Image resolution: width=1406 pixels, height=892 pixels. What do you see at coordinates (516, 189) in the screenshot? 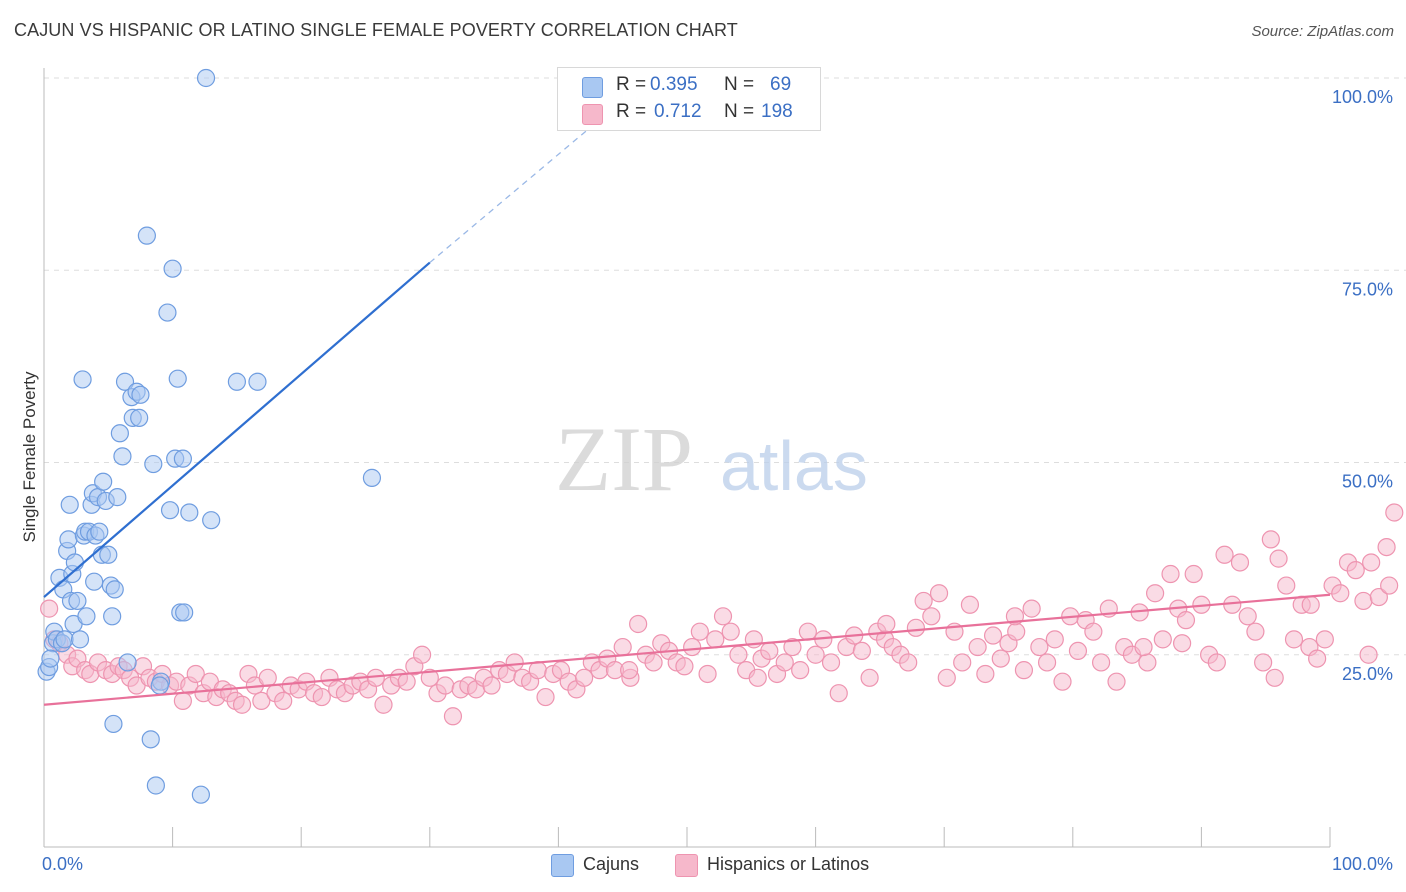
I see `trend-line-cajuns-extension` at bounding box center [516, 189].